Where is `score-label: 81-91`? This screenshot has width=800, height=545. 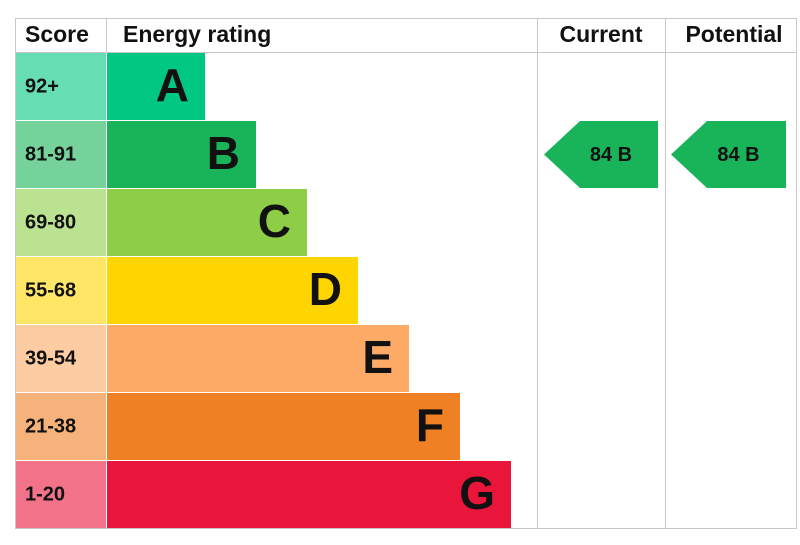 score-label: 81-91 is located at coordinates (50, 154).